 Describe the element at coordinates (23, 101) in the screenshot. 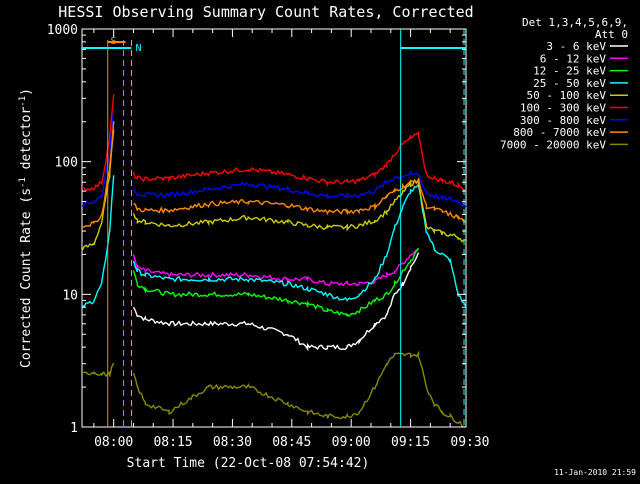

I see `y-axis-label-sup2: -1` at that location.